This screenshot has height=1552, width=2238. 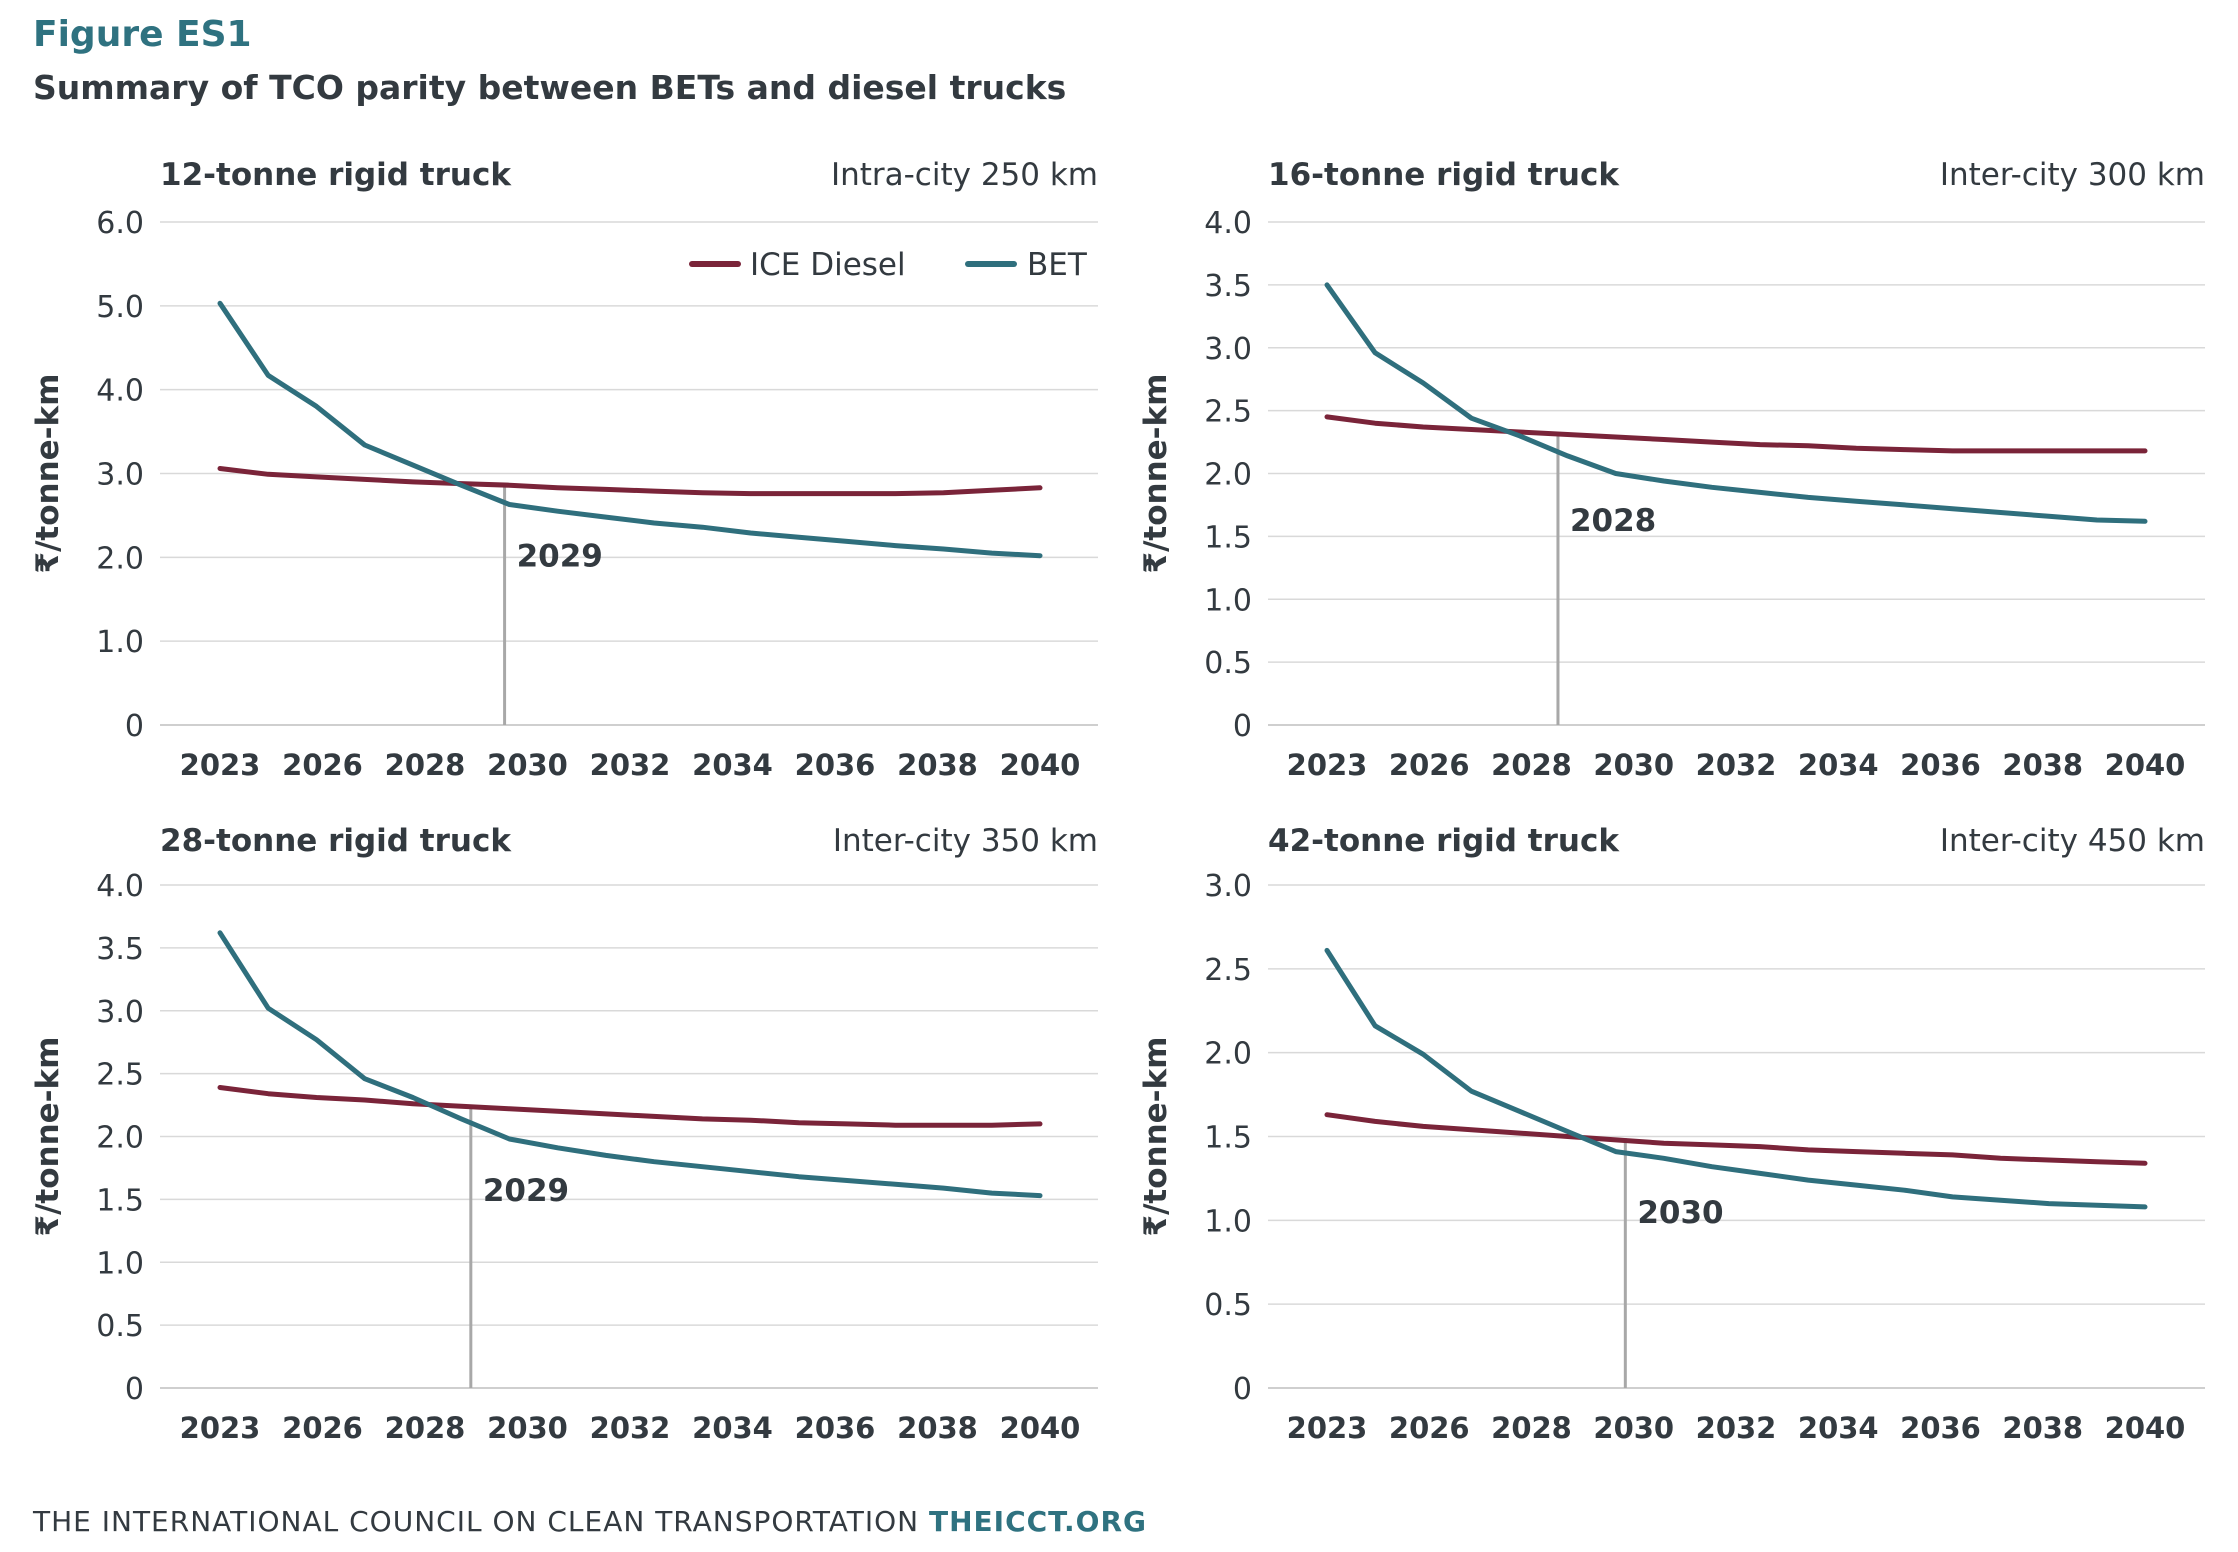 I want to click on panel-title: 28-tonne rigid truck, so click(x=336, y=841).